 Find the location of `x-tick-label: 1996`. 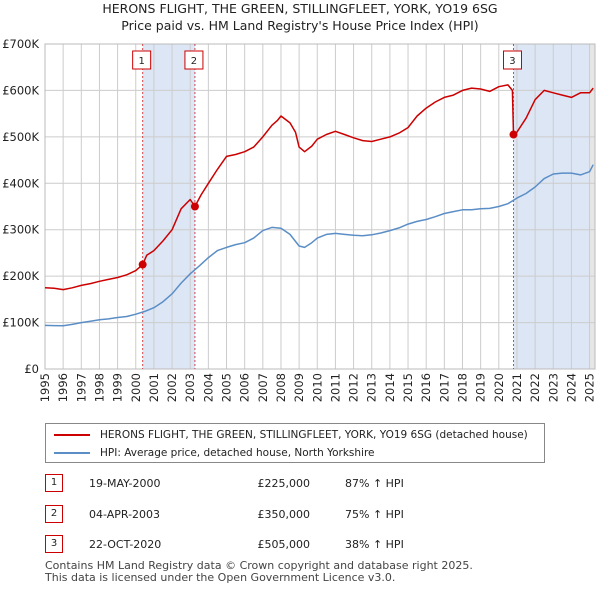

x-tick-label: 1996 is located at coordinates (63, 387).